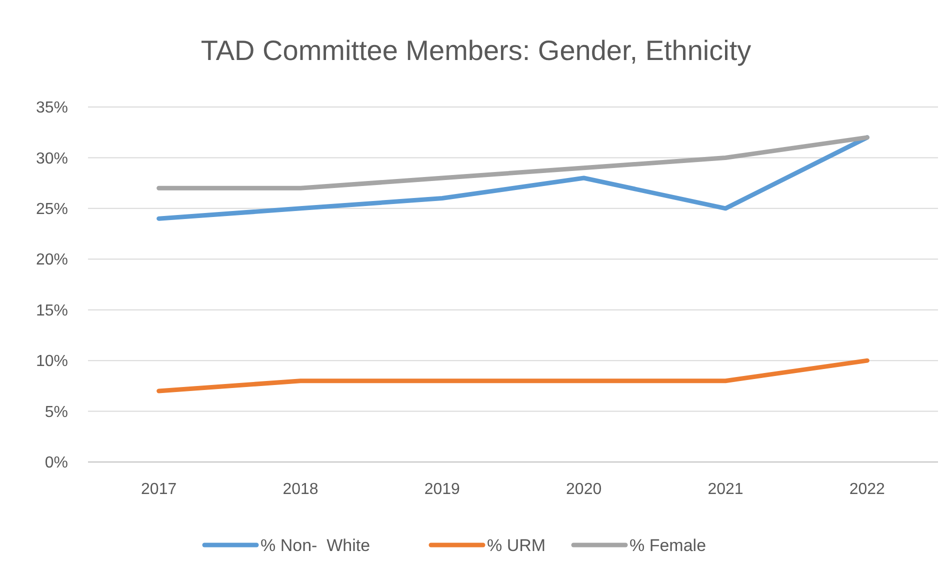  I want to click on y-tick-label: 25%, so click(52, 209).